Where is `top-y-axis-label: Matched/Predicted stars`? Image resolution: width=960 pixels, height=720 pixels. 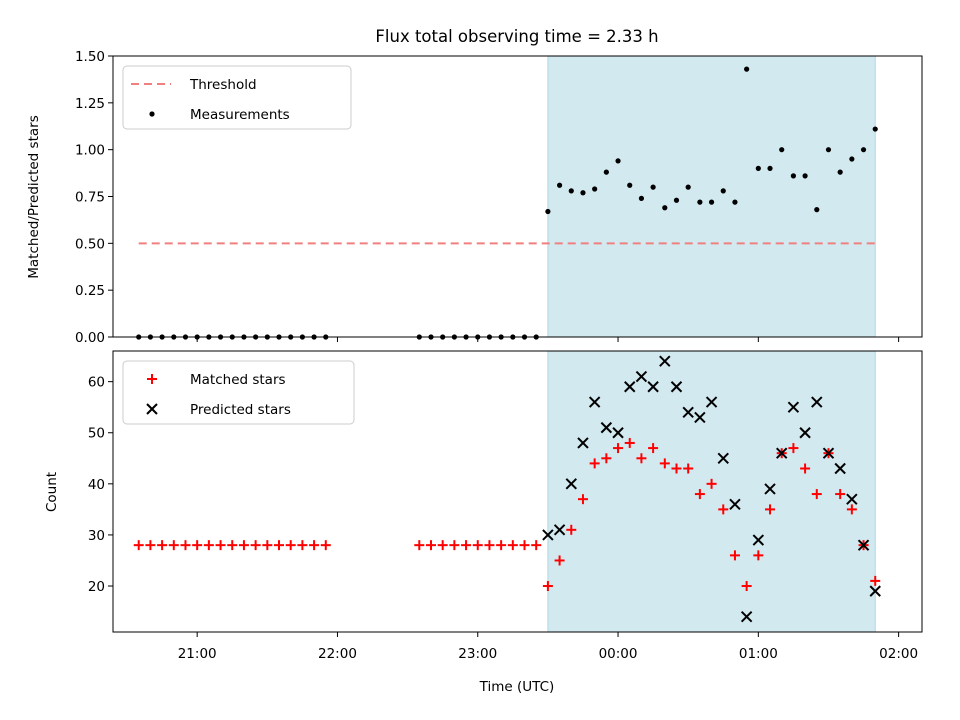
top-y-axis-label: Matched/Predicted stars is located at coordinates (34, 196).